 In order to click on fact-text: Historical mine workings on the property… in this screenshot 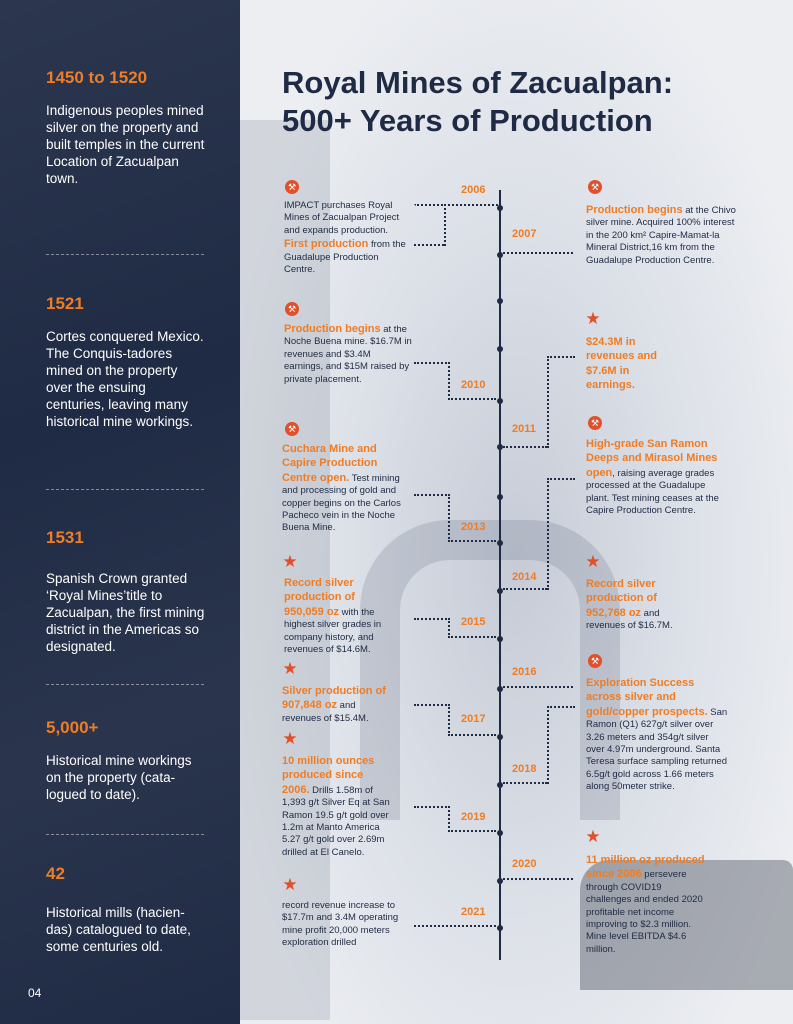, I will do `click(119, 777)`.